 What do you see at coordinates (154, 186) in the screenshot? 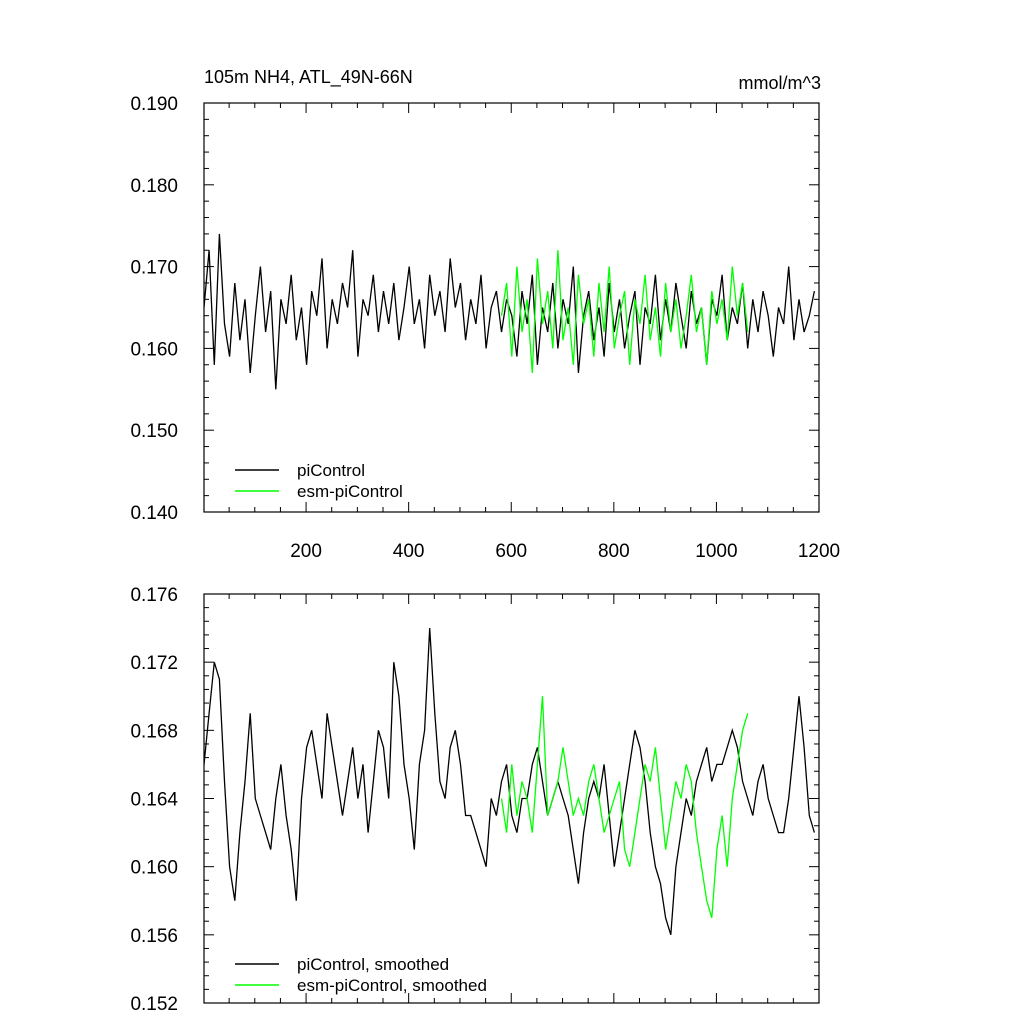
I see `y-tick-label: 0.180` at bounding box center [154, 186].